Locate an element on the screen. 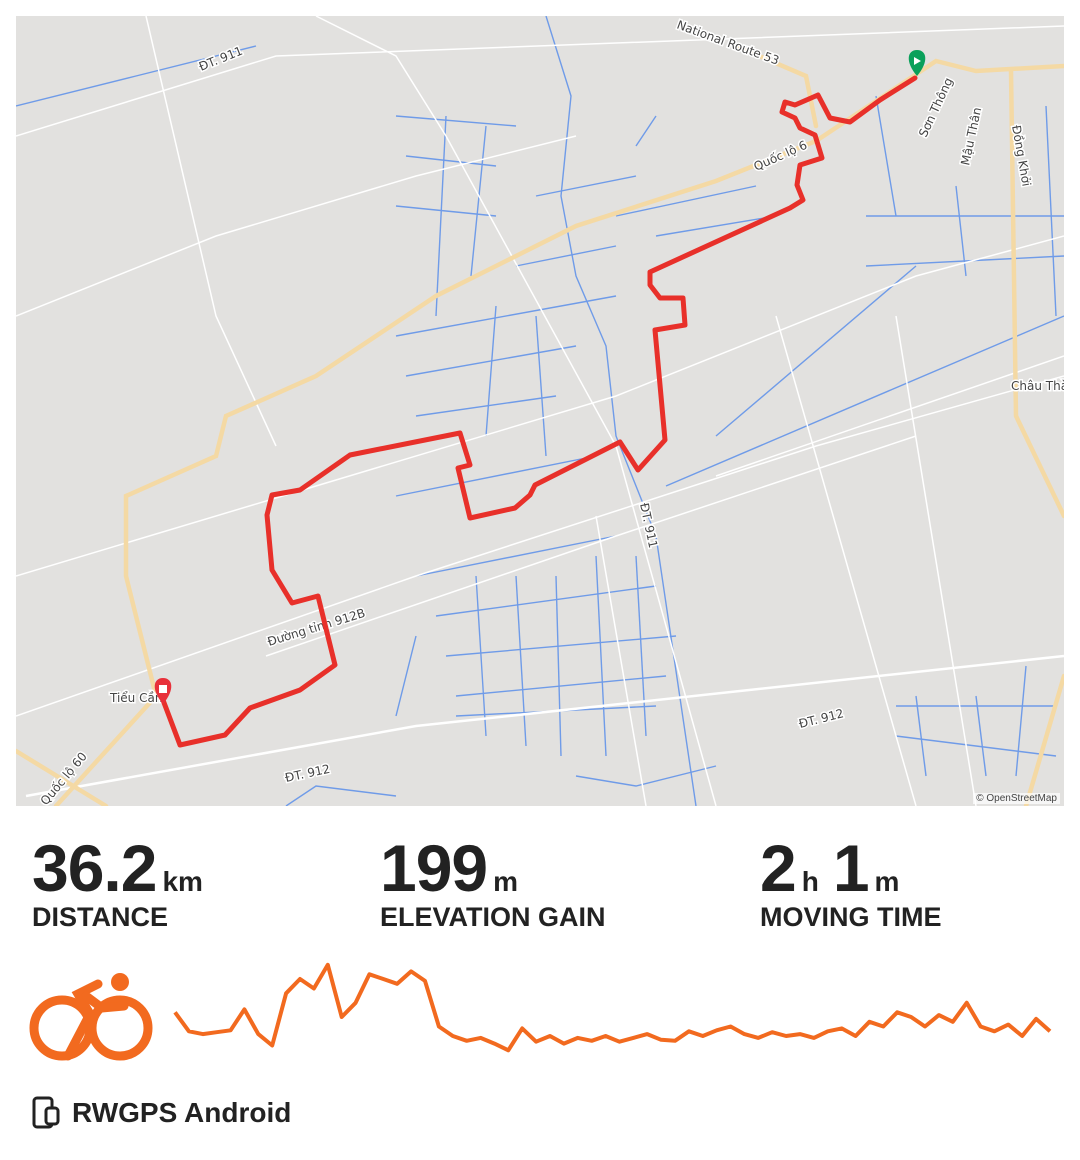 The image size is (1080, 1160). elevation-profile is located at coordinates (612, 1007).